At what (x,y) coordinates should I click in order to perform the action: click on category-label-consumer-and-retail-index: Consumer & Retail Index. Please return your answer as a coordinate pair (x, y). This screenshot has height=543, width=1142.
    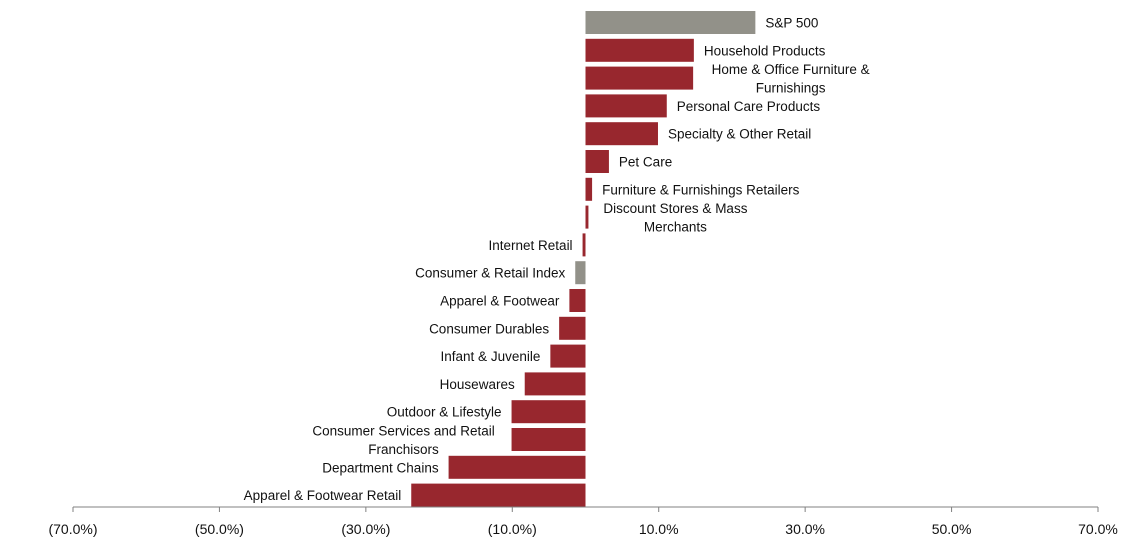
    Looking at the image, I should click on (490, 273).